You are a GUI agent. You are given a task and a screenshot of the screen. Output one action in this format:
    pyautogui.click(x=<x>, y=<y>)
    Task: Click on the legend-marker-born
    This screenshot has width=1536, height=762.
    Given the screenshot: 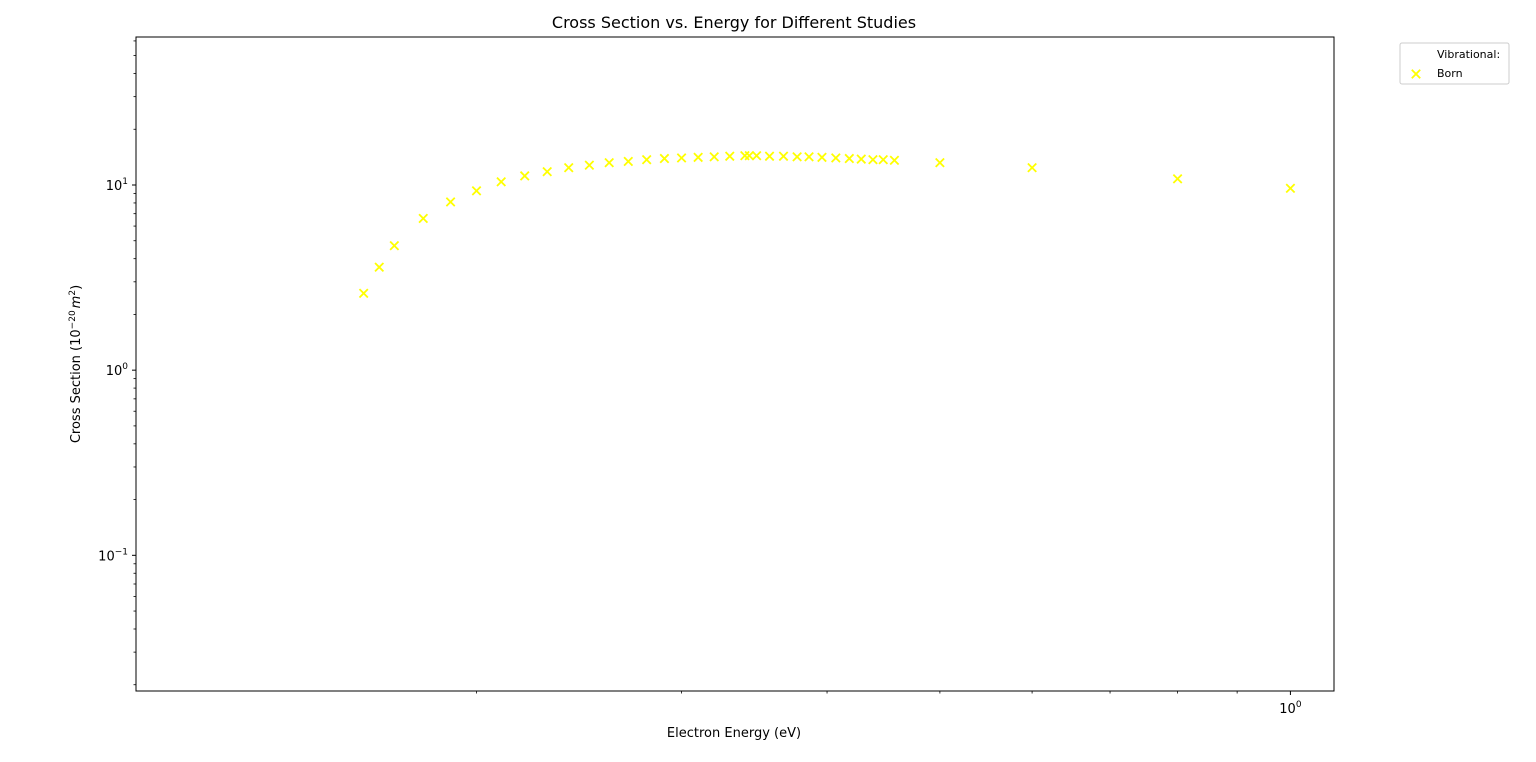 What is the action you would take?
    pyautogui.click(x=1416, y=74)
    